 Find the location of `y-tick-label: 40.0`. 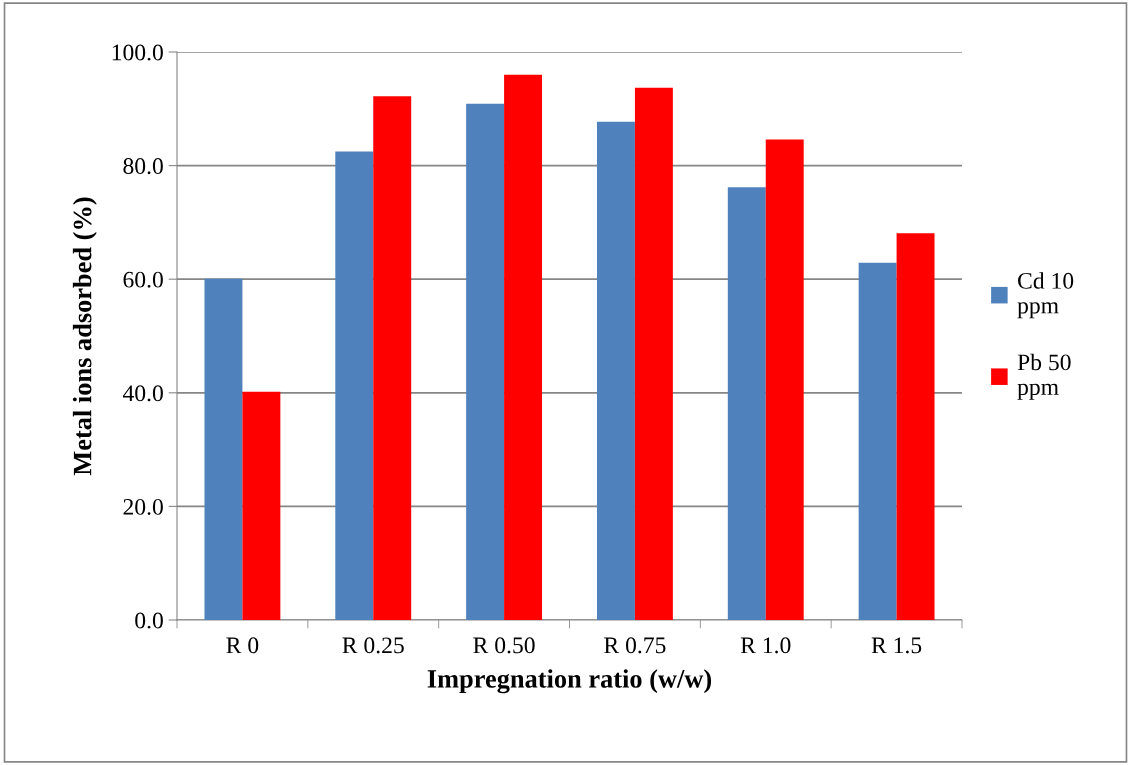

y-tick-label: 40.0 is located at coordinates (142, 393).